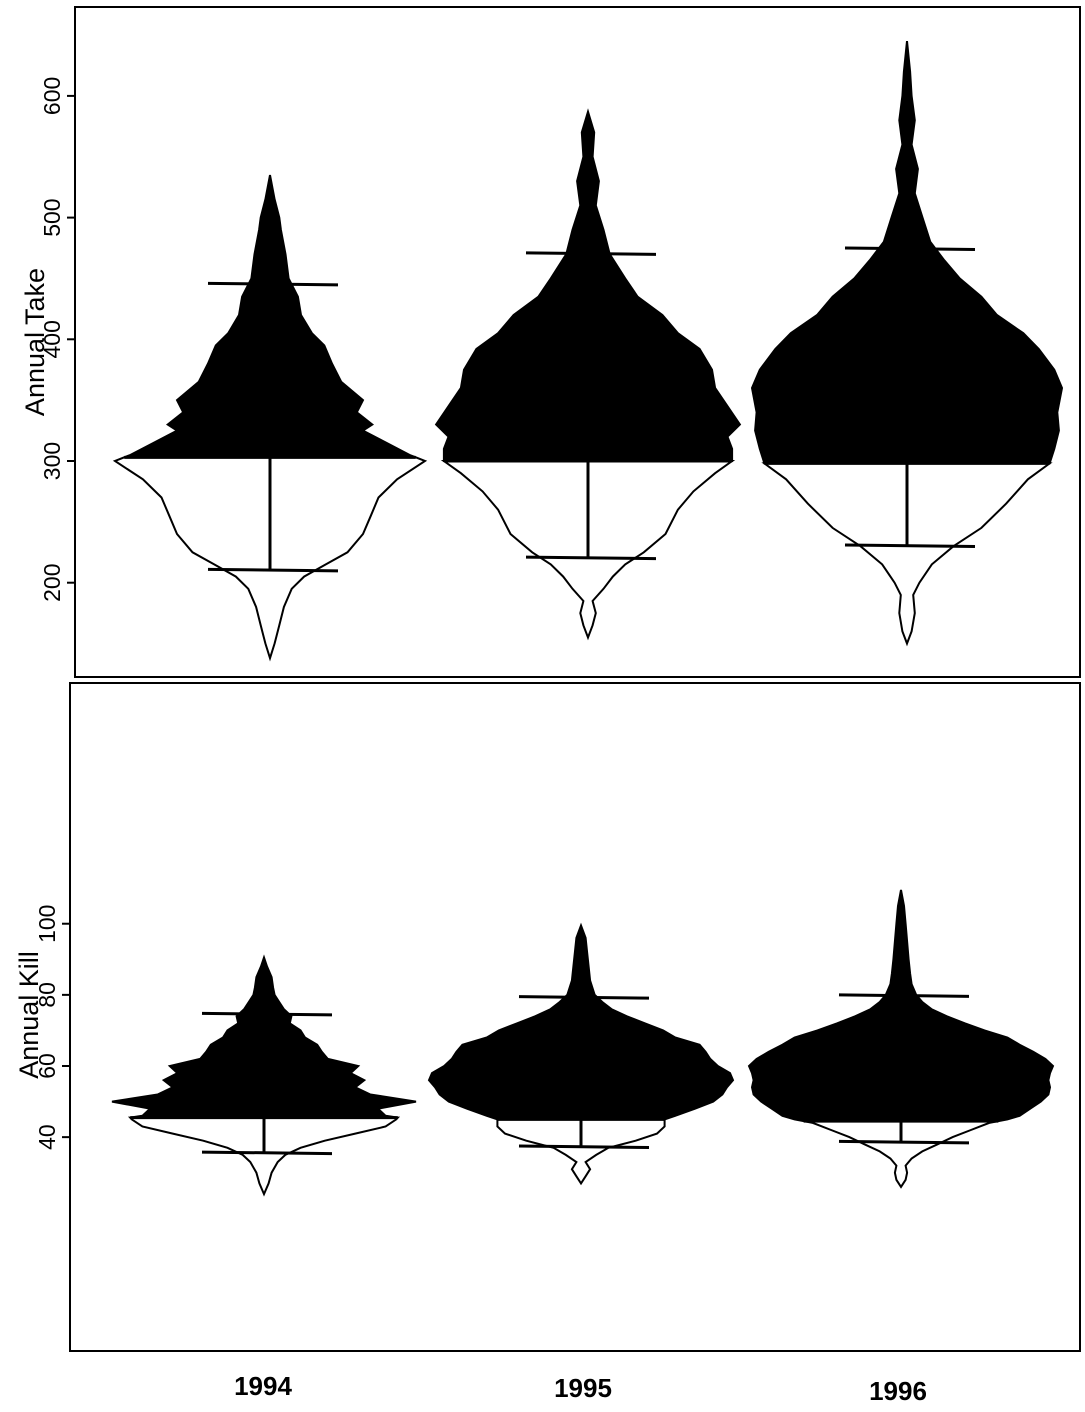 This screenshot has width=1085, height=1412. What do you see at coordinates (47, 924) in the screenshot?
I see `y-tick-label: 100` at bounding box center [47, 924].